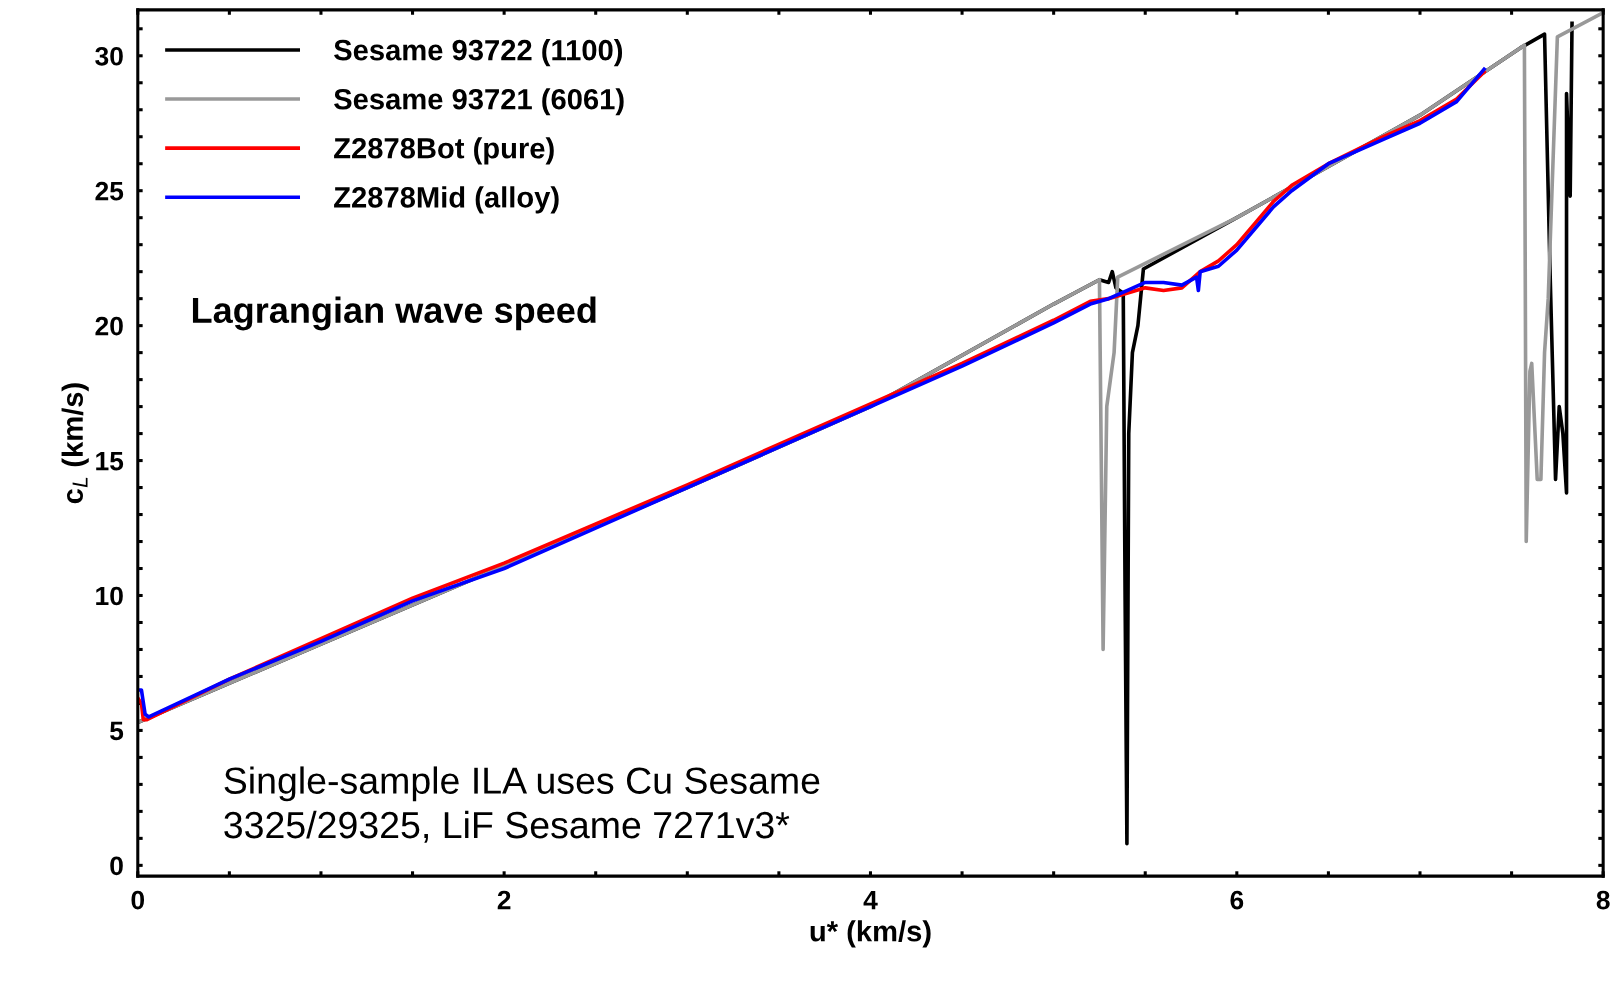 Image resolution: width=1621 pixels, height=990 pixels. I want to click on legend-label: Z2878Mid (alloy), so click(446, 200).